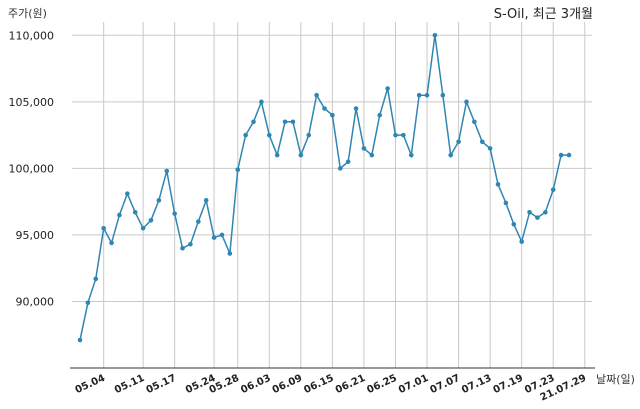 The height and width of the screenshot is (409, 640). I want to click on y-tick-label: 110,000, so click(32, 35).